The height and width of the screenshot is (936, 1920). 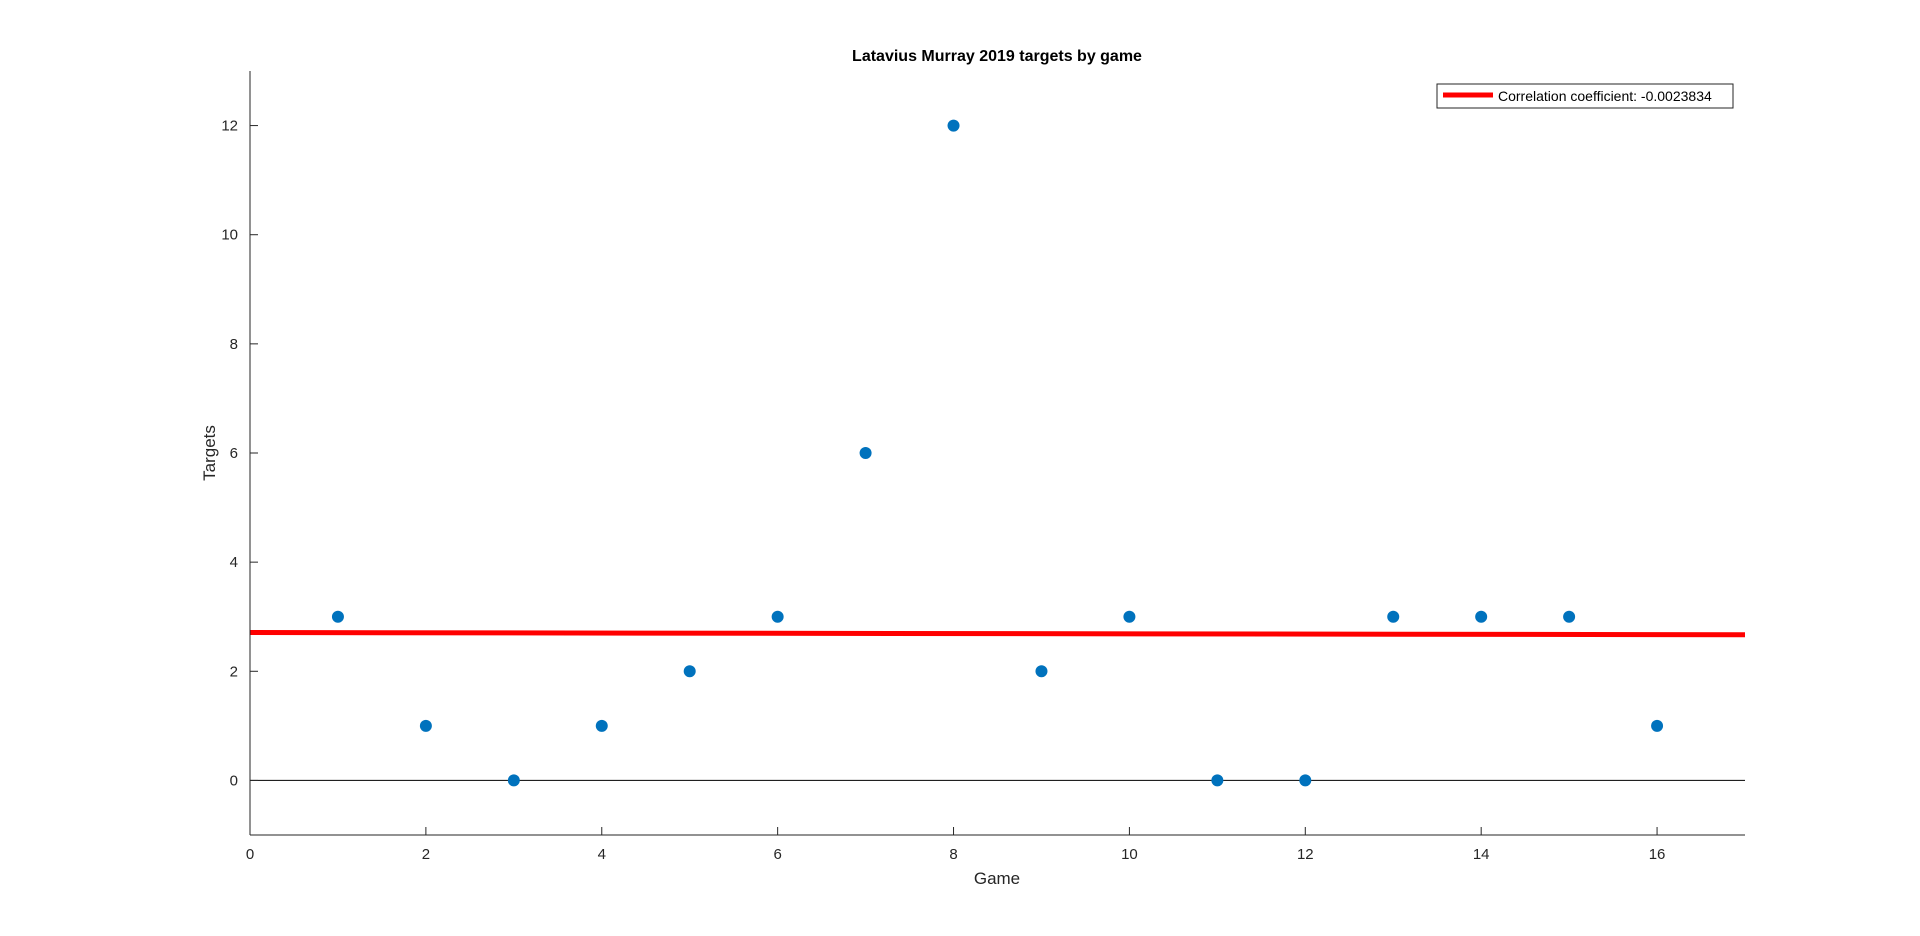 I want to click on legend: Correlation coefficient: -0.0023834, so click(x=1585, y=96).